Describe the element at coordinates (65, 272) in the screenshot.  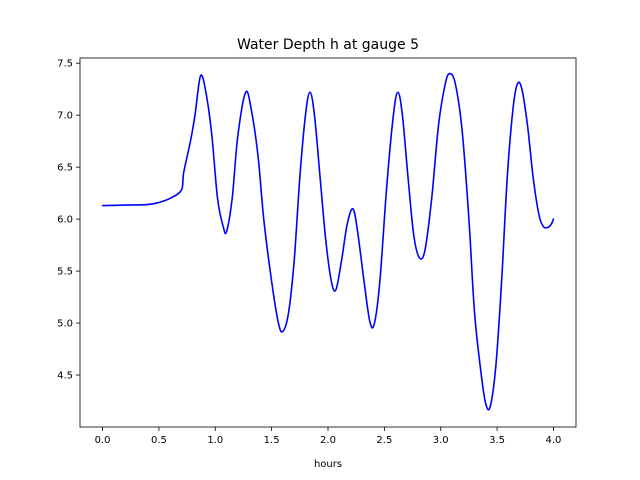
I see `y-tick-label: 5.5` at that location.